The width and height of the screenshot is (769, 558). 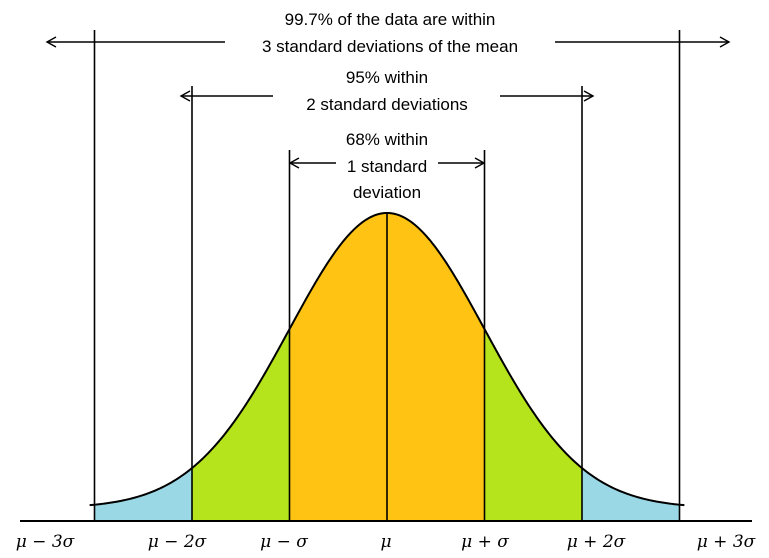 What do you see at coordinates (596, 542) in the screenshot?
I see `tick-label-plus-2sd: μ + 2σ` at bounding box center [596, 542].